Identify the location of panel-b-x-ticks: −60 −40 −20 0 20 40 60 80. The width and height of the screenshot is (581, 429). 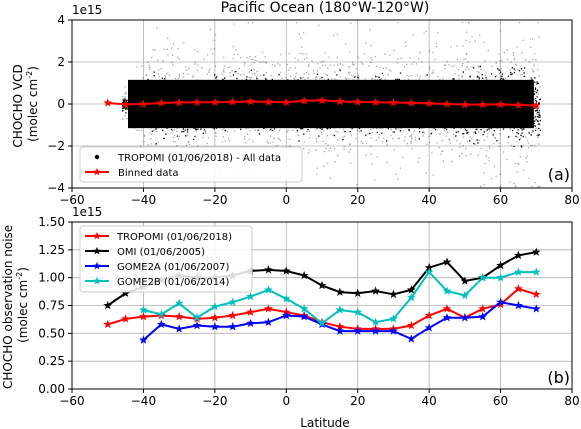
(319, 398).